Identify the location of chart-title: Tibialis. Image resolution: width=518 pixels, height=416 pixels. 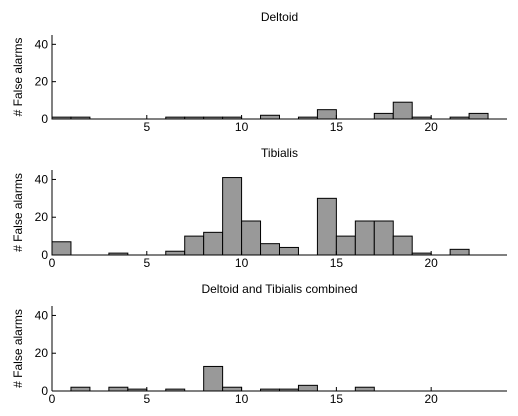
(279, 153).